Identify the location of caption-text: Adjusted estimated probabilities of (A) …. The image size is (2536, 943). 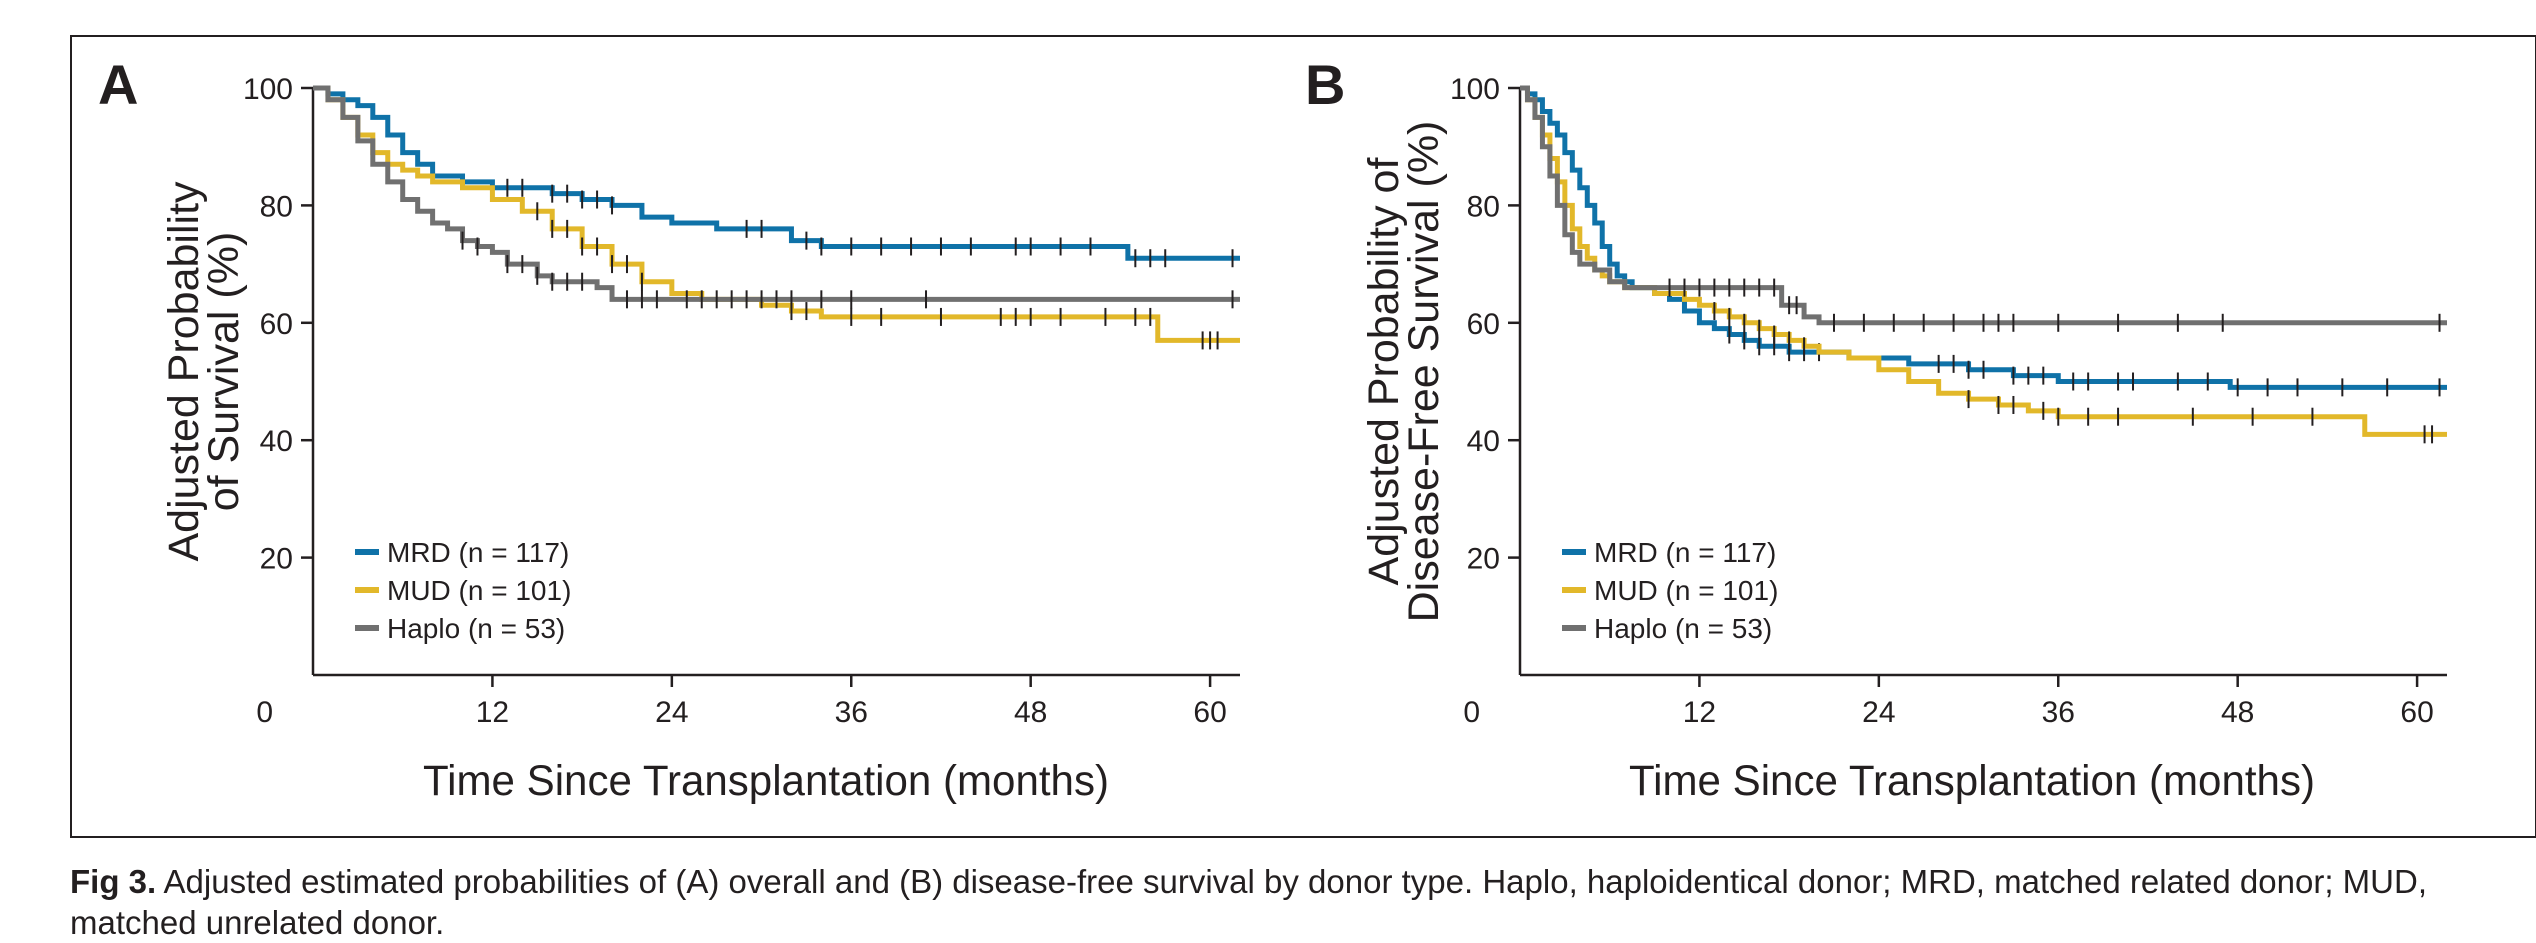
(1248, 902).